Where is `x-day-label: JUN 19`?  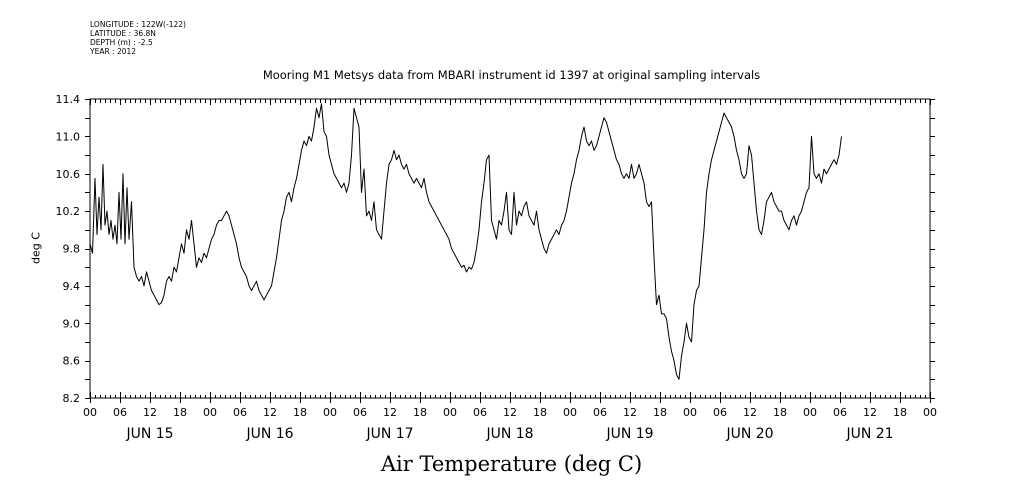
x-day-label: JUN 19 is located at coordinates (629, 434).